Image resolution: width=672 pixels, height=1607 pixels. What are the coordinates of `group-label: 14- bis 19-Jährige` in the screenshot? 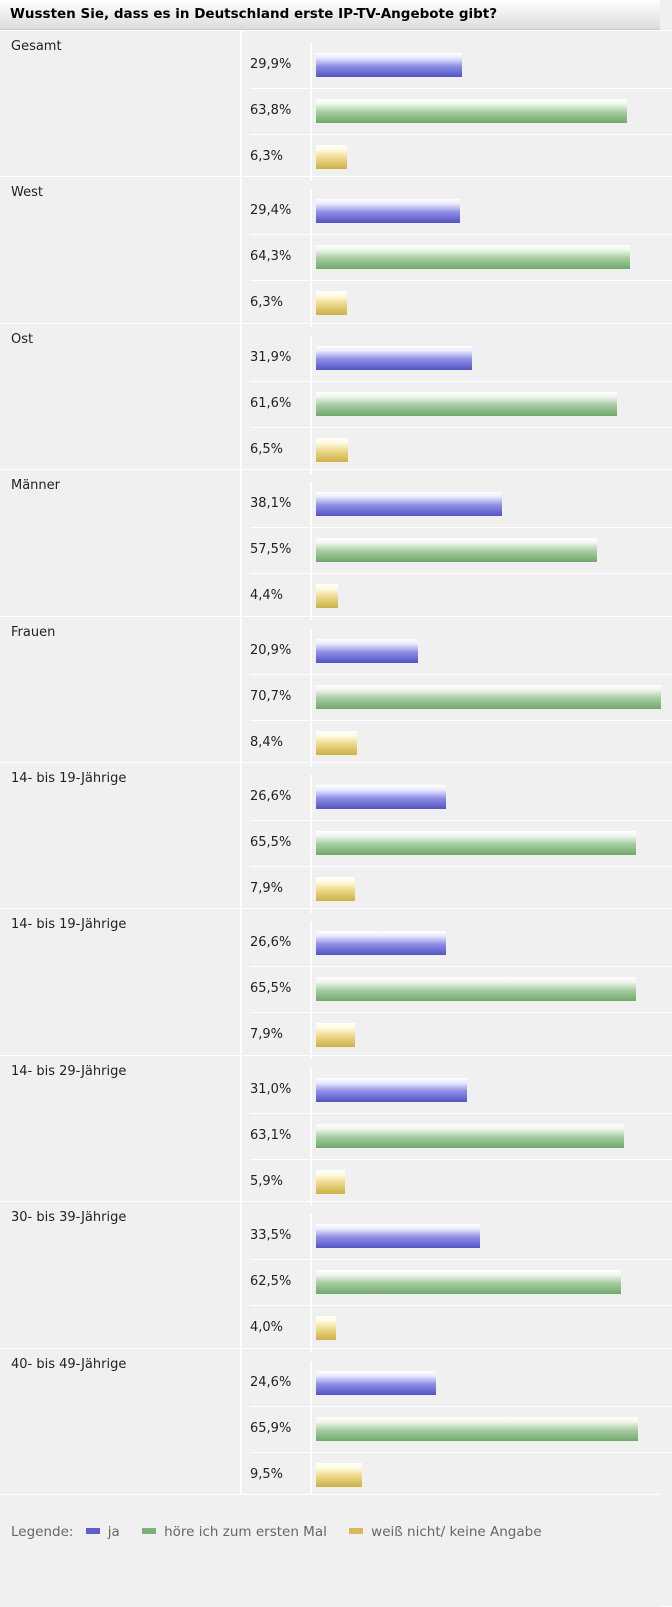 It's located at (69, 778).